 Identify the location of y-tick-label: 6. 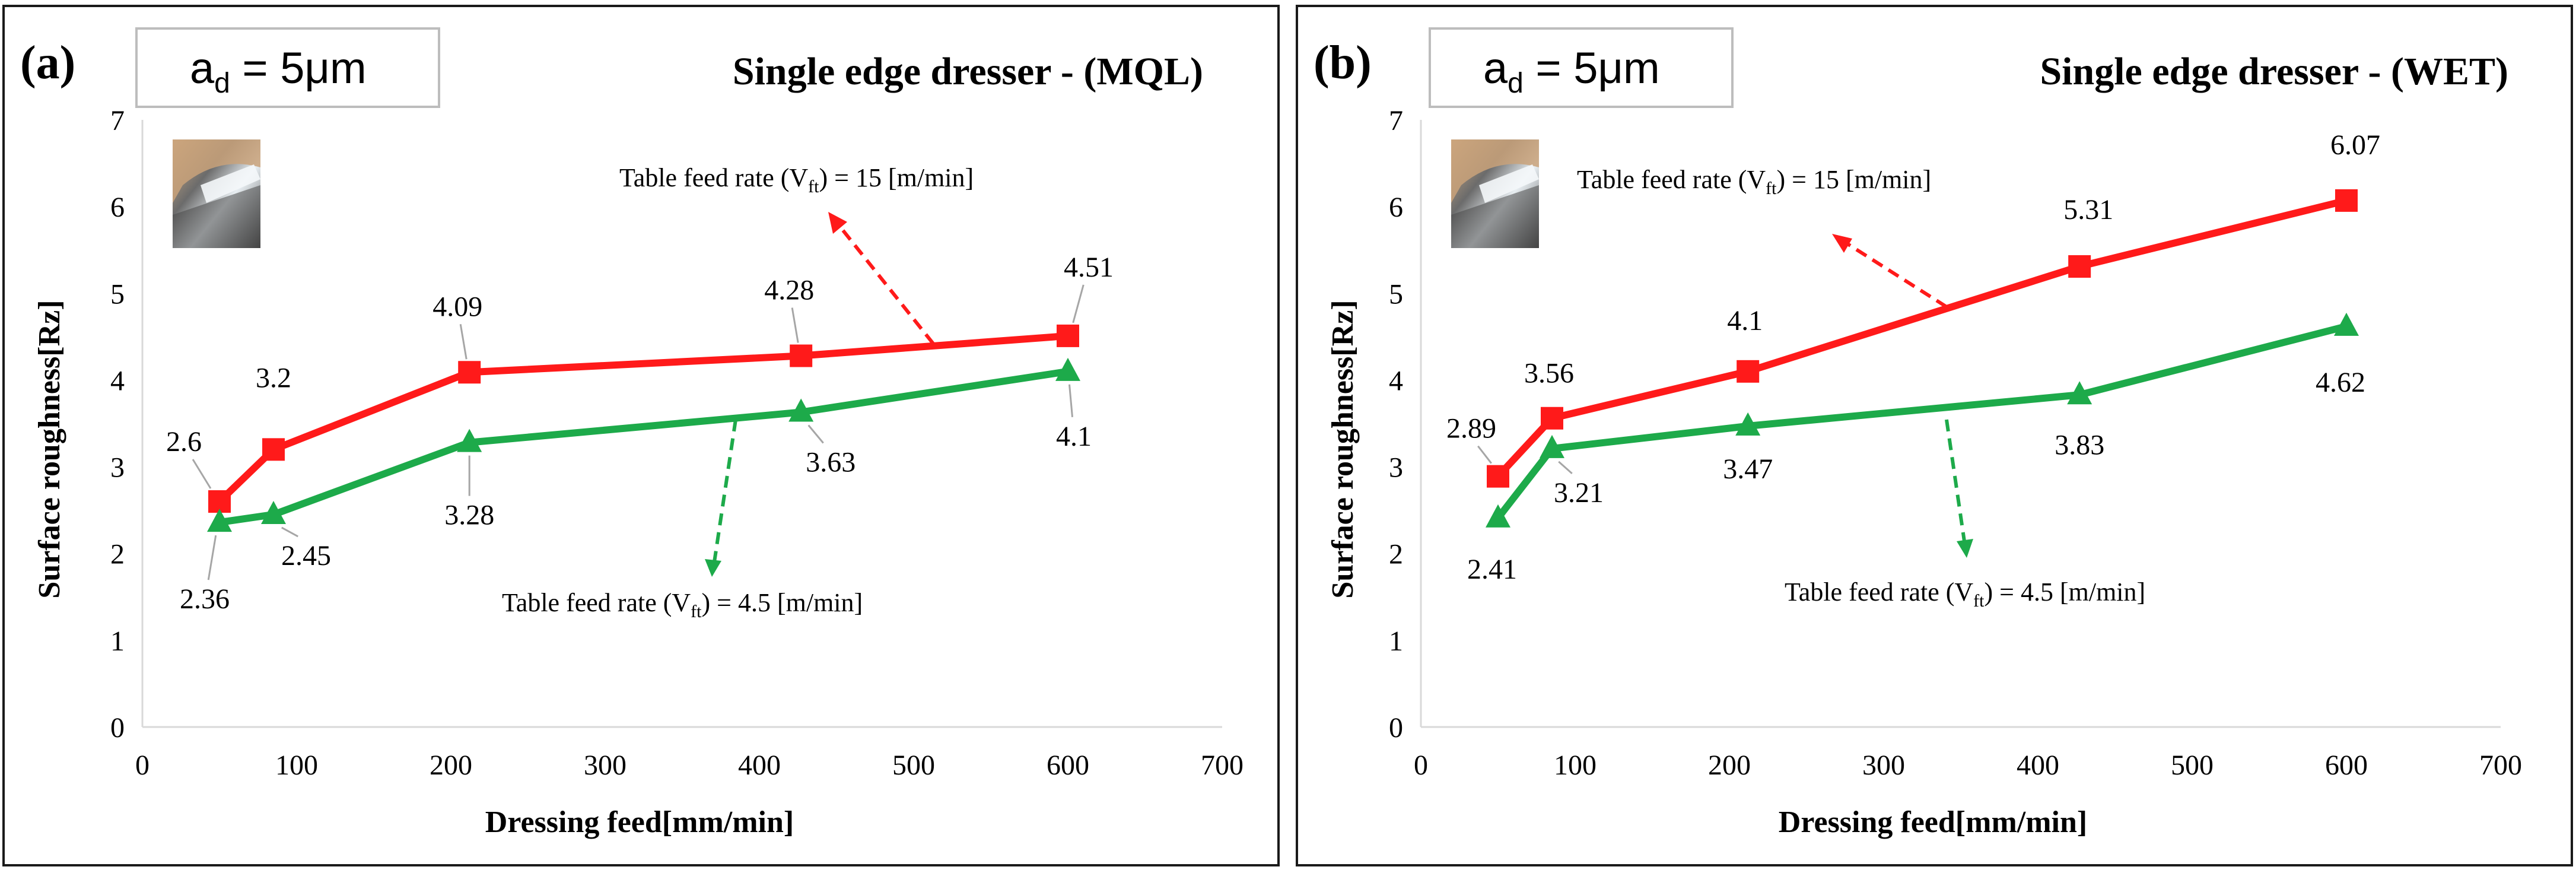
(117, 207).